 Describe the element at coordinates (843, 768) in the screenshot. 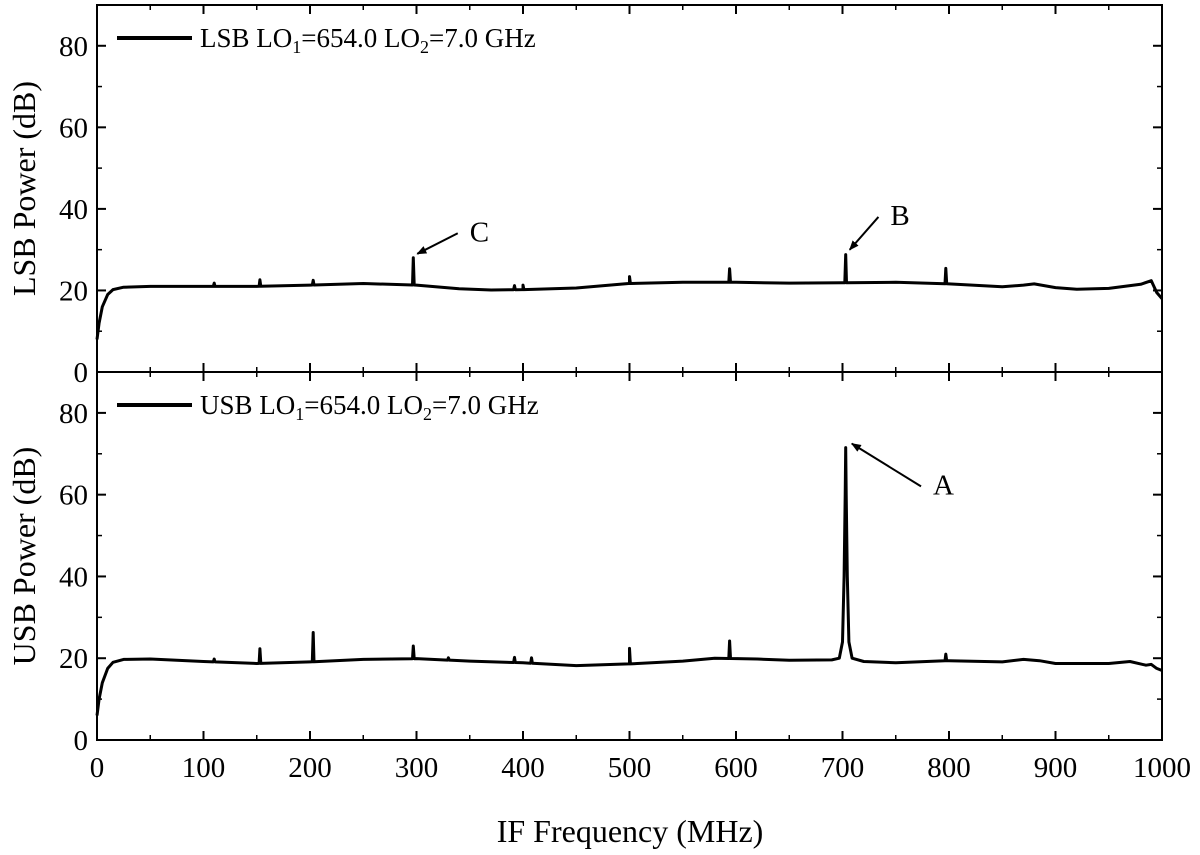

I see `x-tick-label: 700` at that location.